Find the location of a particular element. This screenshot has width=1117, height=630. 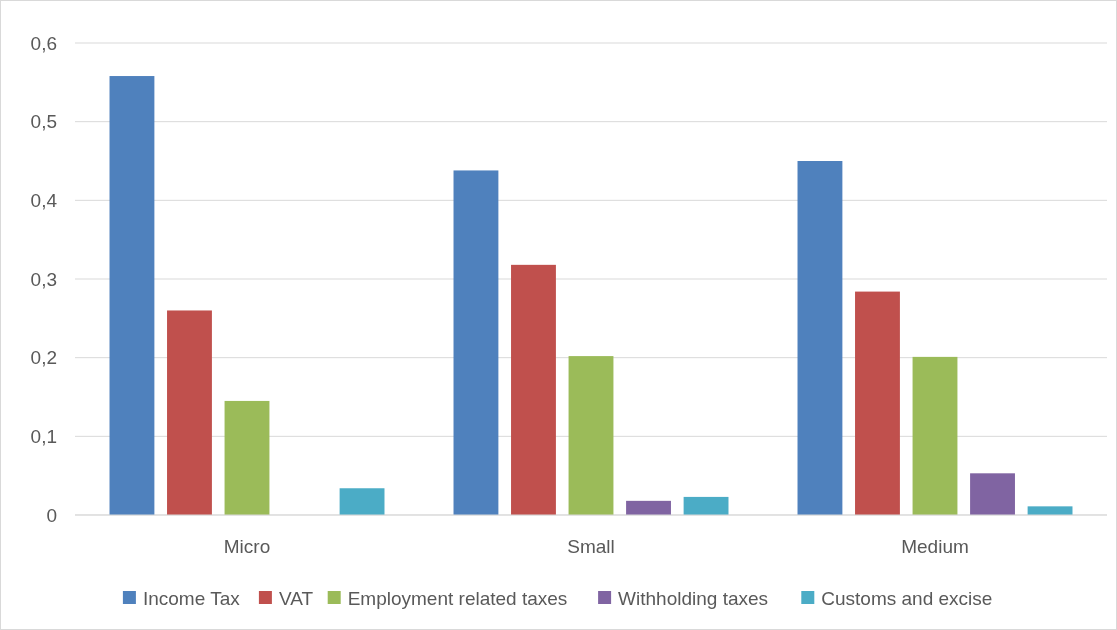

y-tick-label: 0,5 is located at coordinates (43, 122).